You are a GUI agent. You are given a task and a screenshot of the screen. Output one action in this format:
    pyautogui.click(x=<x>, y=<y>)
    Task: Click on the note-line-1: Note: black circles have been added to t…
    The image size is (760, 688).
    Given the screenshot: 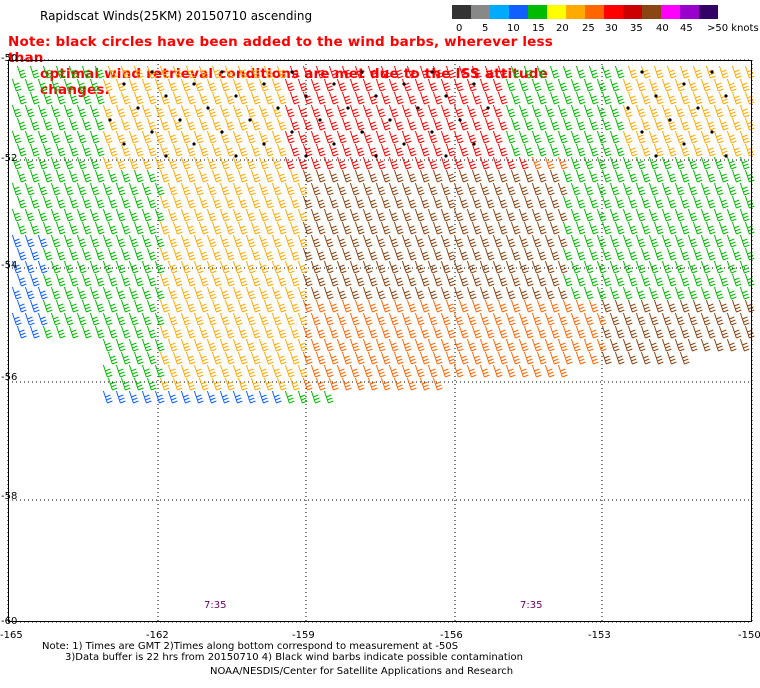 What is the action you would take?
    pyautogui.click(x=280, y=50)
    